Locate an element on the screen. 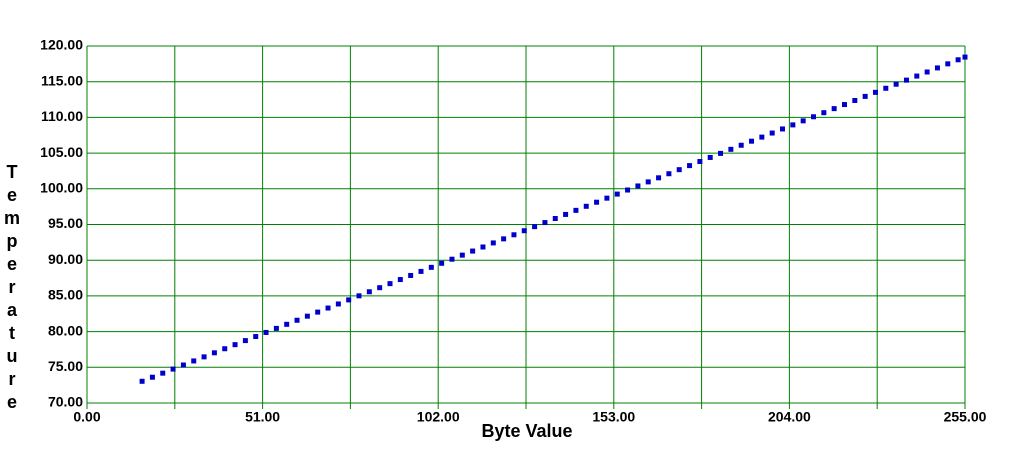 Image resolution: width=1022 pixels, height=450 pixels. y-tick-label: 70.00 is located at coordinates (65, 402).